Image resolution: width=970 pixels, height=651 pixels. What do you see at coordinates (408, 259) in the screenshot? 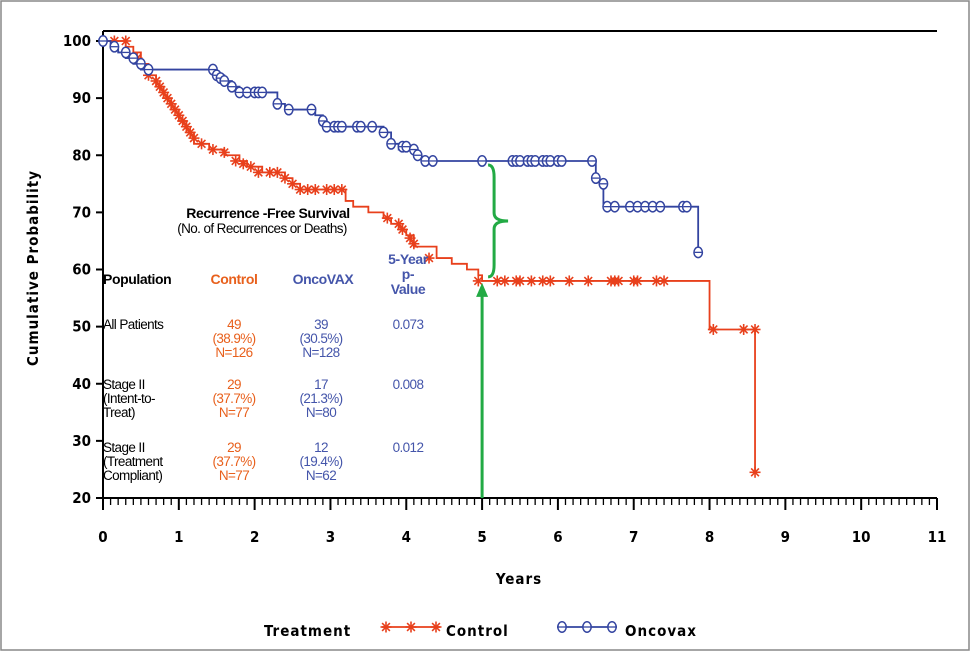
I see `header-p-value-line: 5-Year` at bounding box center [408, 259].